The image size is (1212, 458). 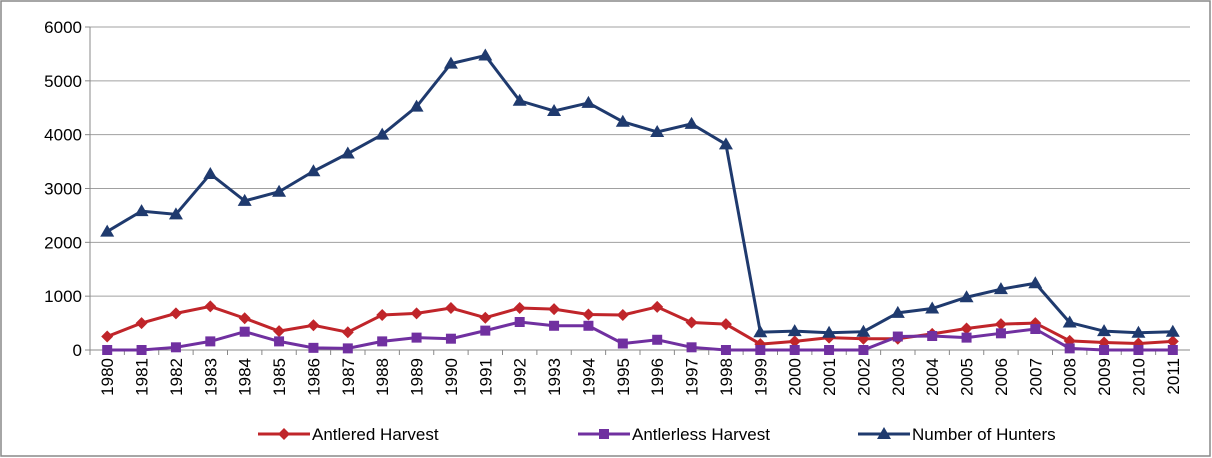 What do you see at coordinates (375, 434) in the screenshot?
I see `legend-label: Antlered Harvest` at bounding box center [375, 434].